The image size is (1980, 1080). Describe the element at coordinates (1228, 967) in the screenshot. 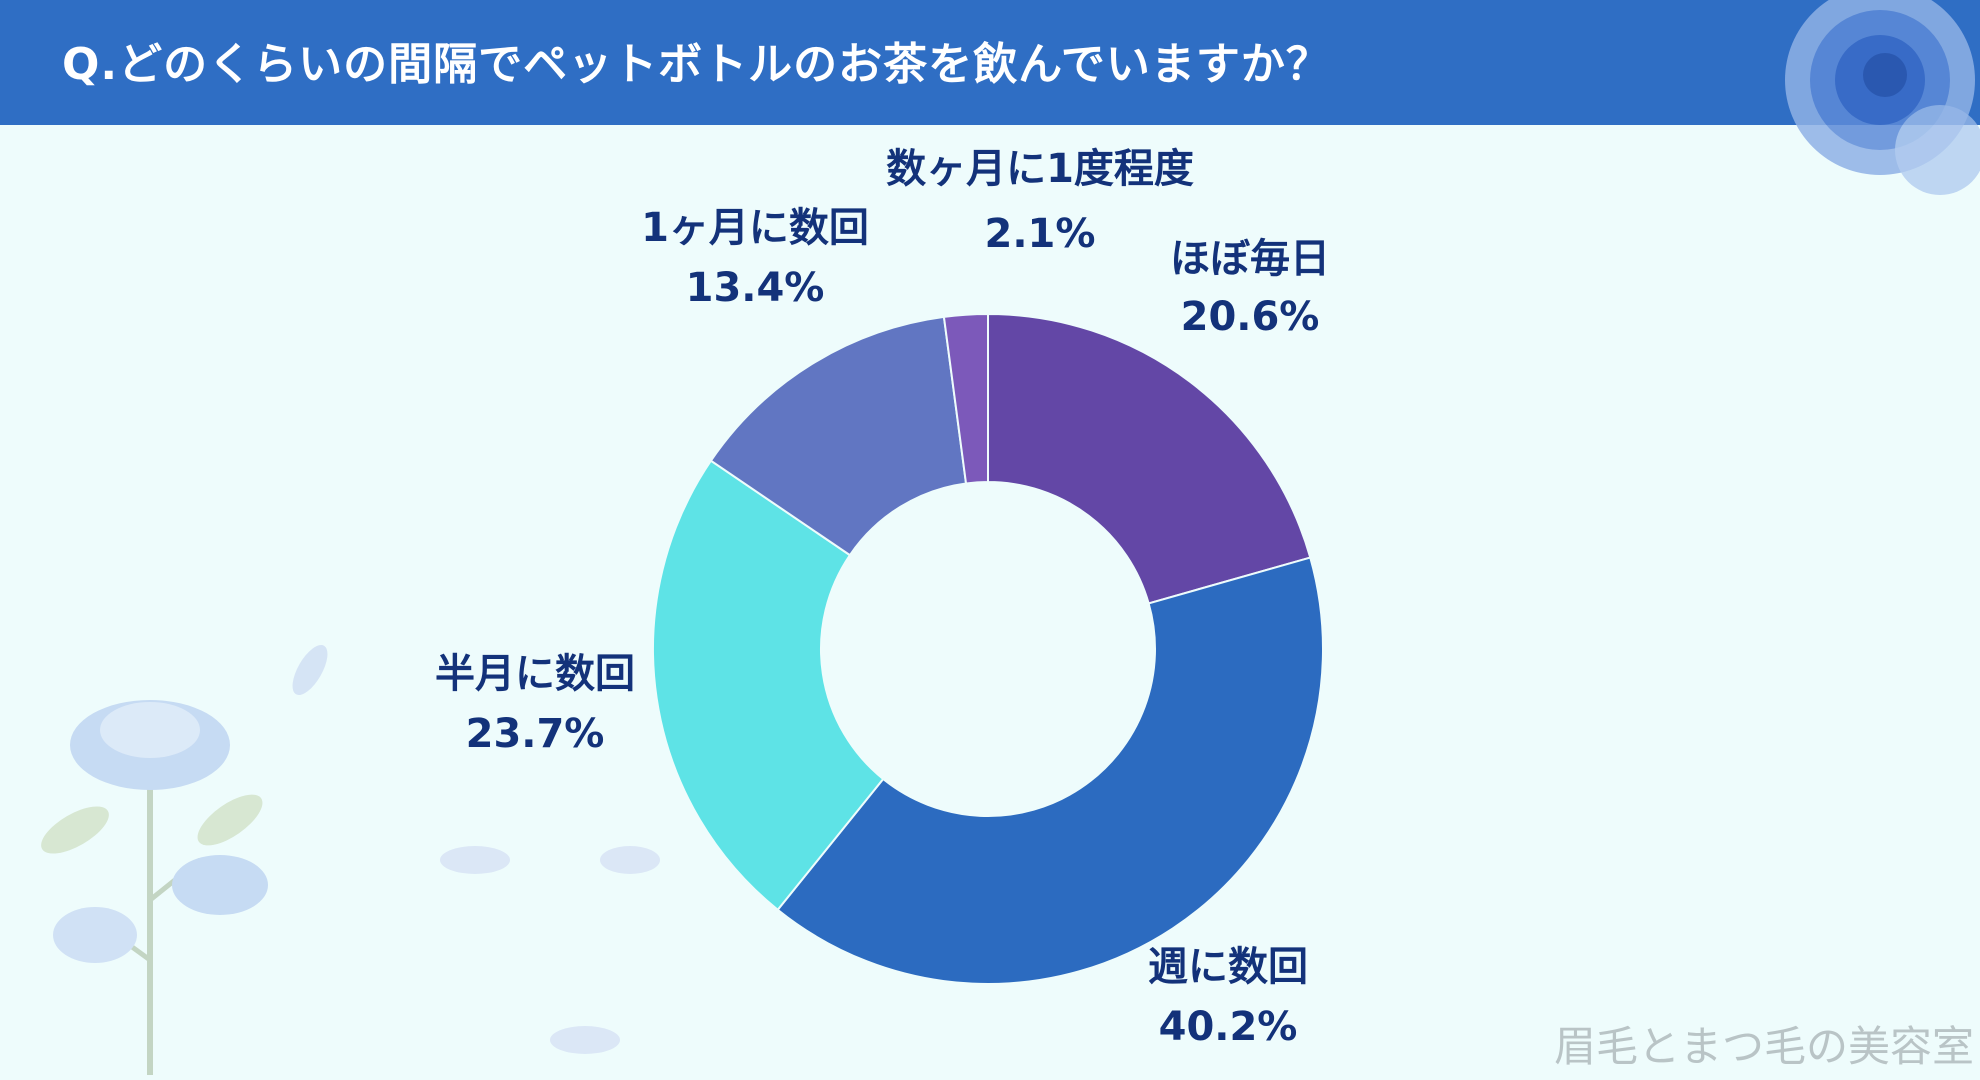

I see `slice-category-label: 週に数回` at that location.